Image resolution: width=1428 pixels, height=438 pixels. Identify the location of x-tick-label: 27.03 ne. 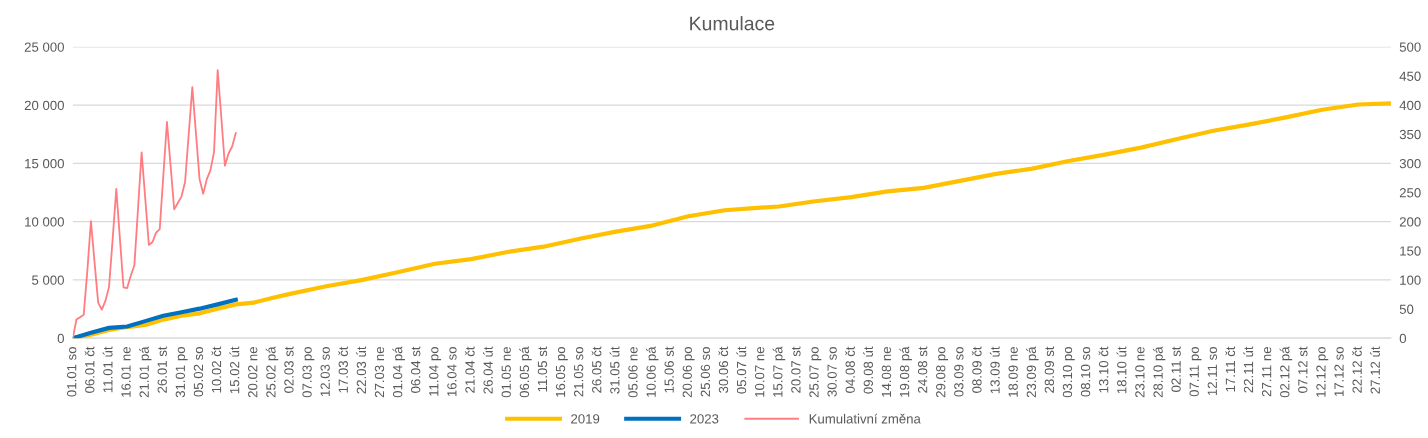
(379, 372).